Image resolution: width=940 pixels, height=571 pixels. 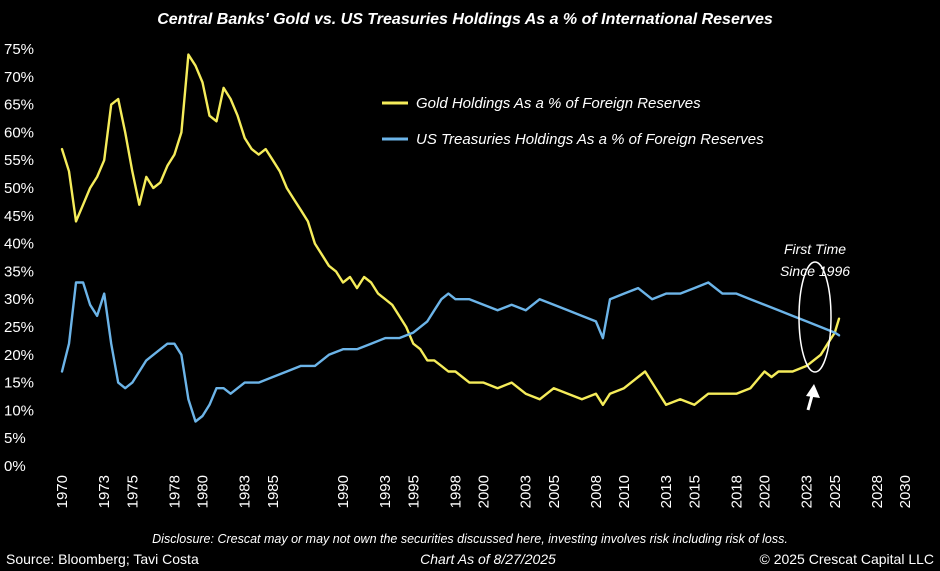 I want to click on y-tick-label: 30%, so click(x=19, y=299).